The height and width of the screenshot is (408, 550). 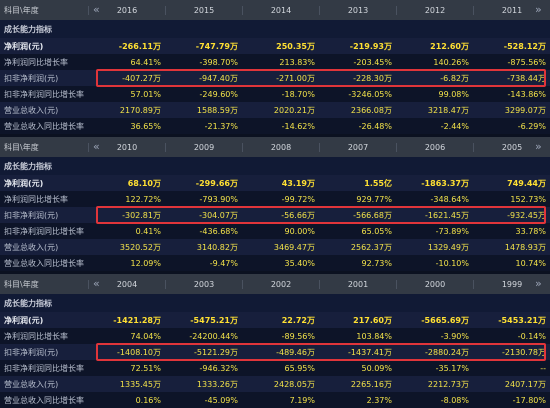 What do you see at coordinates (445, 183) in the screenshot?
I see `cell-value: -1863.37万` at bounding box center [445, 183].